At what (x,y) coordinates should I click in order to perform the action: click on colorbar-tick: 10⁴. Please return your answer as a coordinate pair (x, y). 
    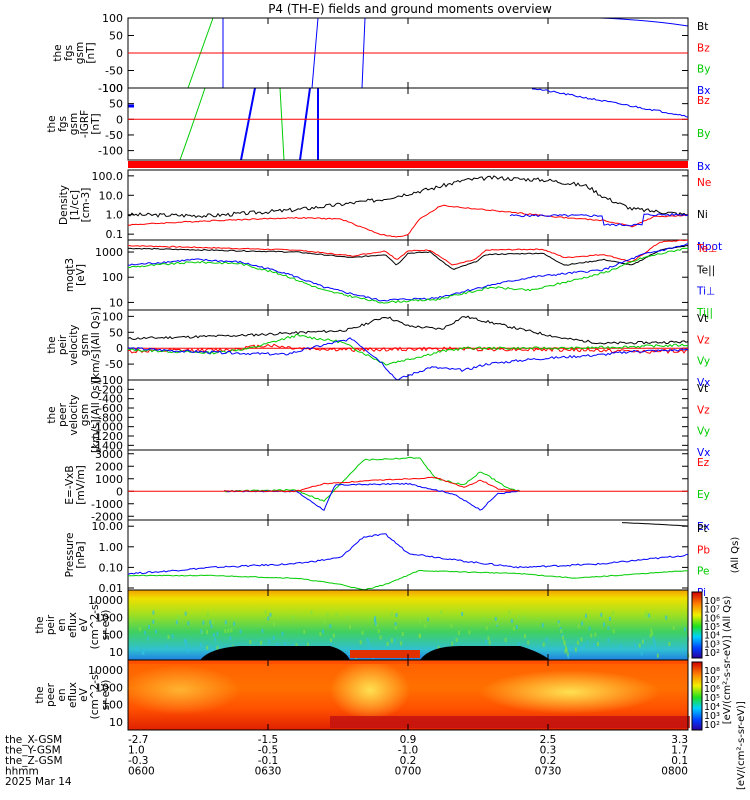
    Looking at the image, I should click on (712, 636).